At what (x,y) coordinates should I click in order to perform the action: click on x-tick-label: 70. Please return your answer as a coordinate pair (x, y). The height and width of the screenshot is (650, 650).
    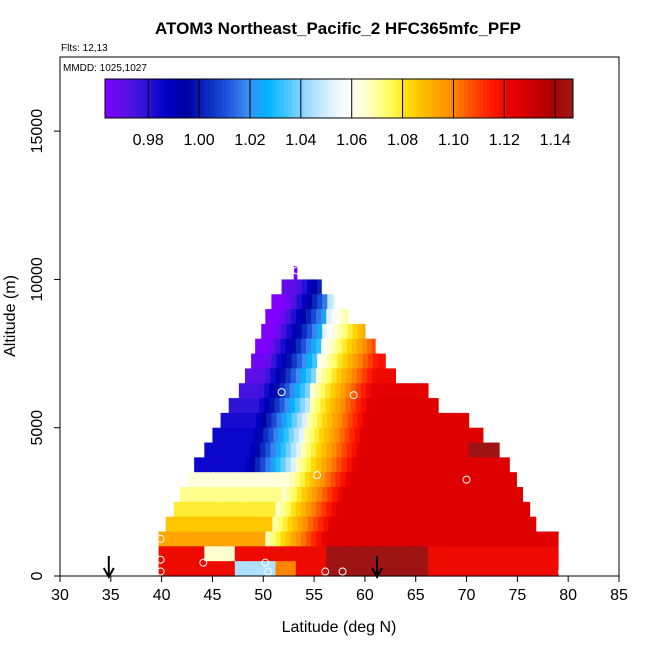
    Looking at the image, I should click on (467, 595).